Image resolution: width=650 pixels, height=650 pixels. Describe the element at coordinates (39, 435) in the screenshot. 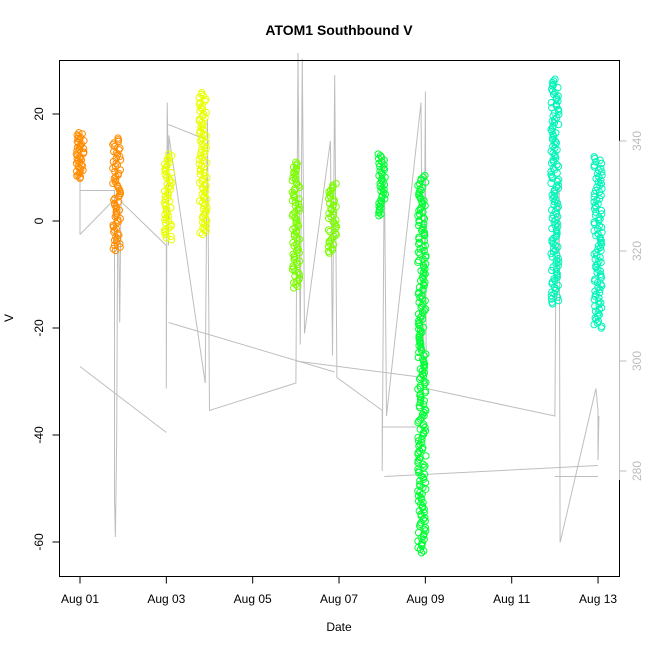

I see `y-tick-label: -40` at that location.